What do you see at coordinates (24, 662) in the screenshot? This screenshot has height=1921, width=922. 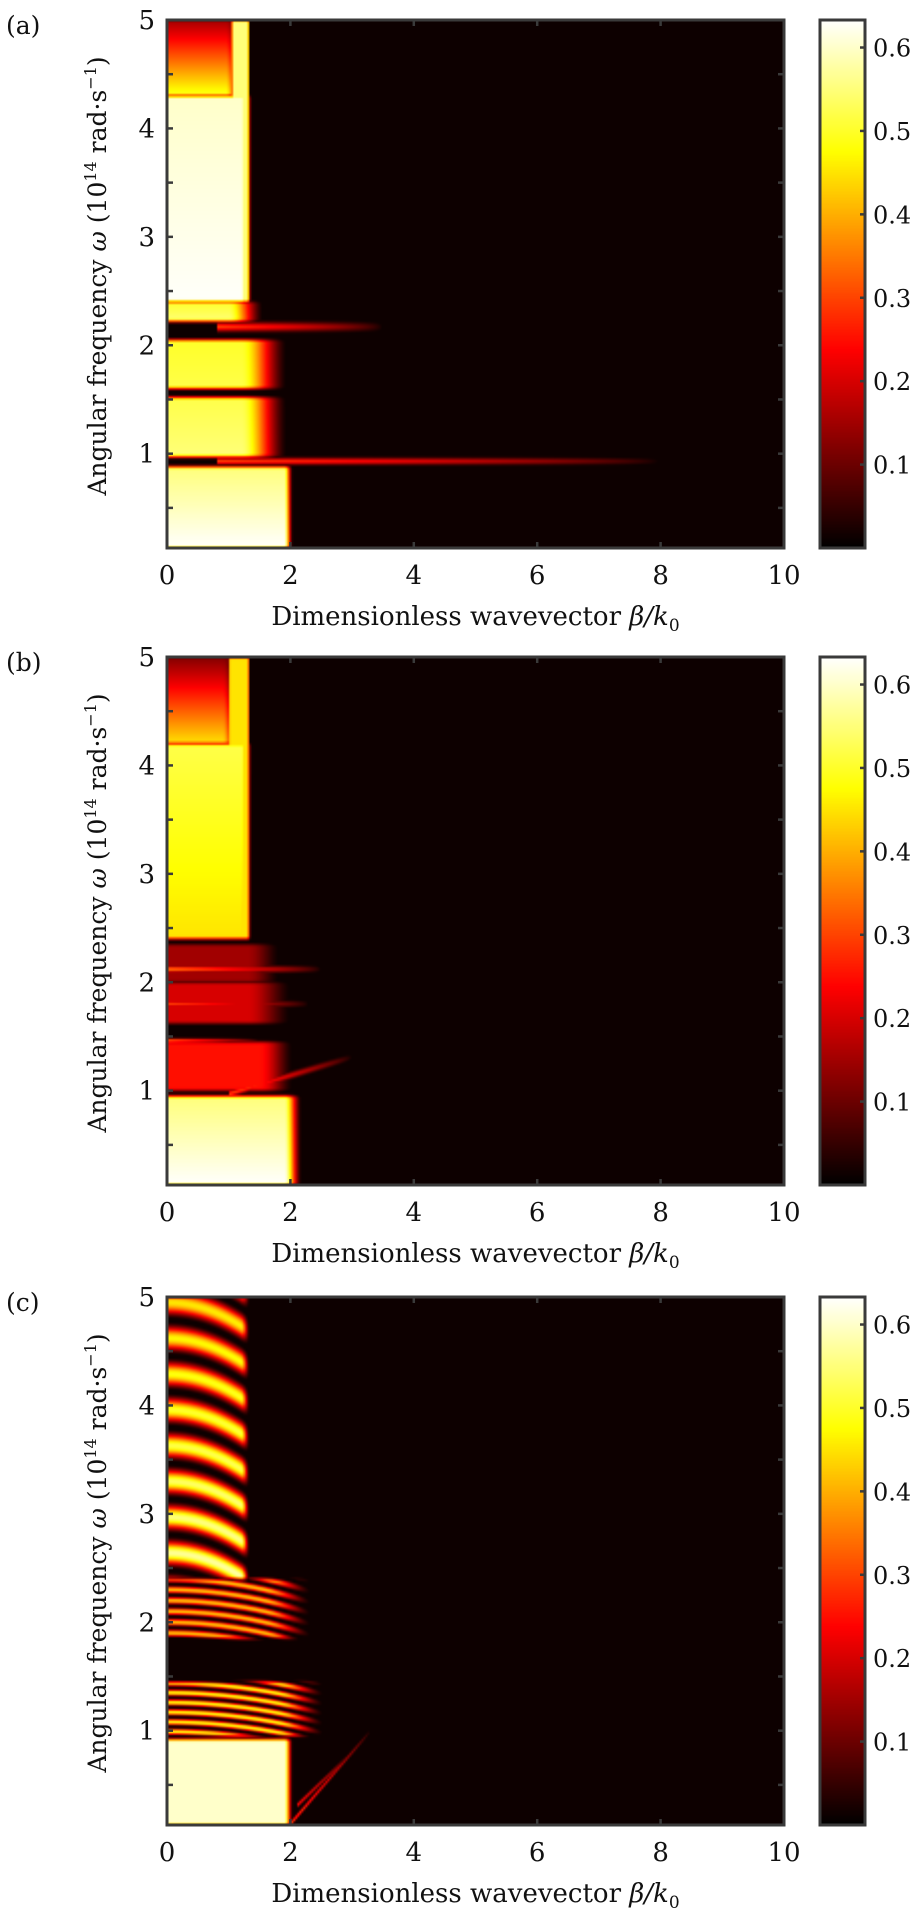 I see `panel-label: (b)` at bounding box center [24, 662].